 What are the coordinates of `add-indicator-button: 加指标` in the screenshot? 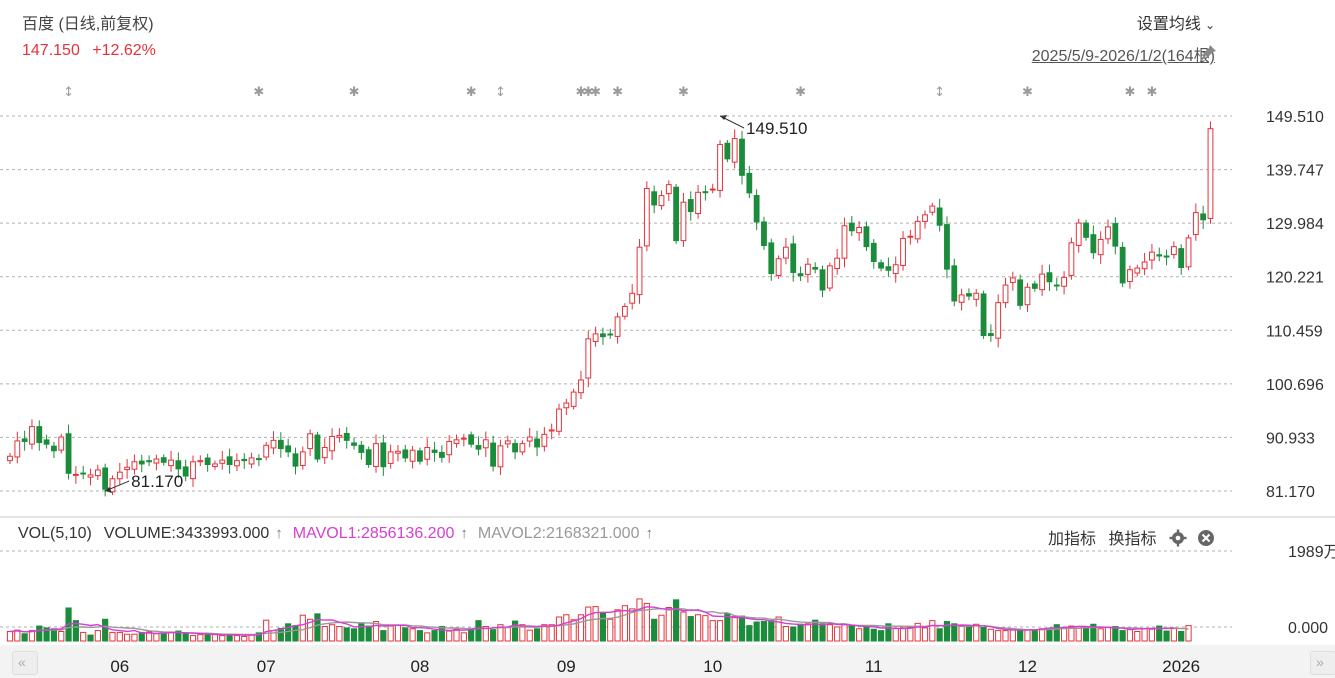 It's located at (1072, 539).